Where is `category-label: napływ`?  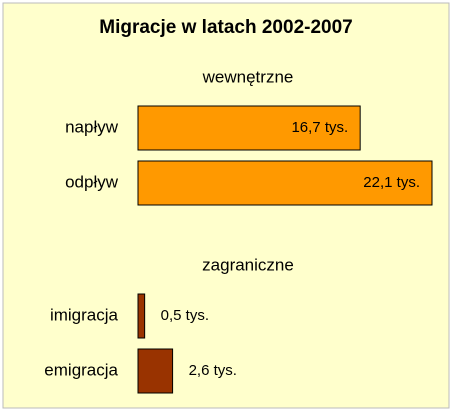
category-label: napływ is located at coordinates (92, 126).